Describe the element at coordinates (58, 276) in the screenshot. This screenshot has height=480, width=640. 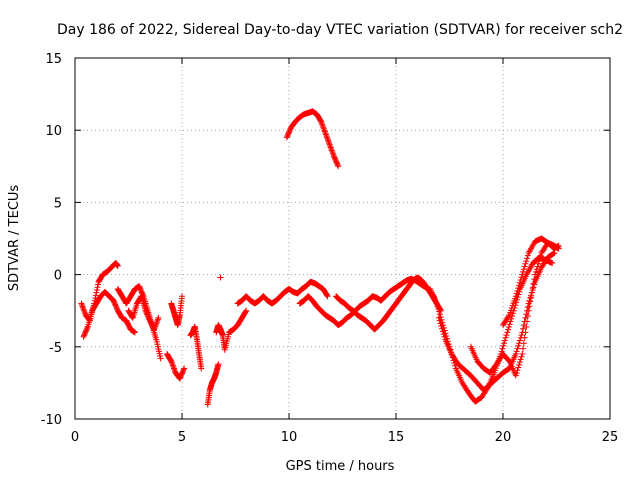
I see `y-tick-label: 0` at that location.